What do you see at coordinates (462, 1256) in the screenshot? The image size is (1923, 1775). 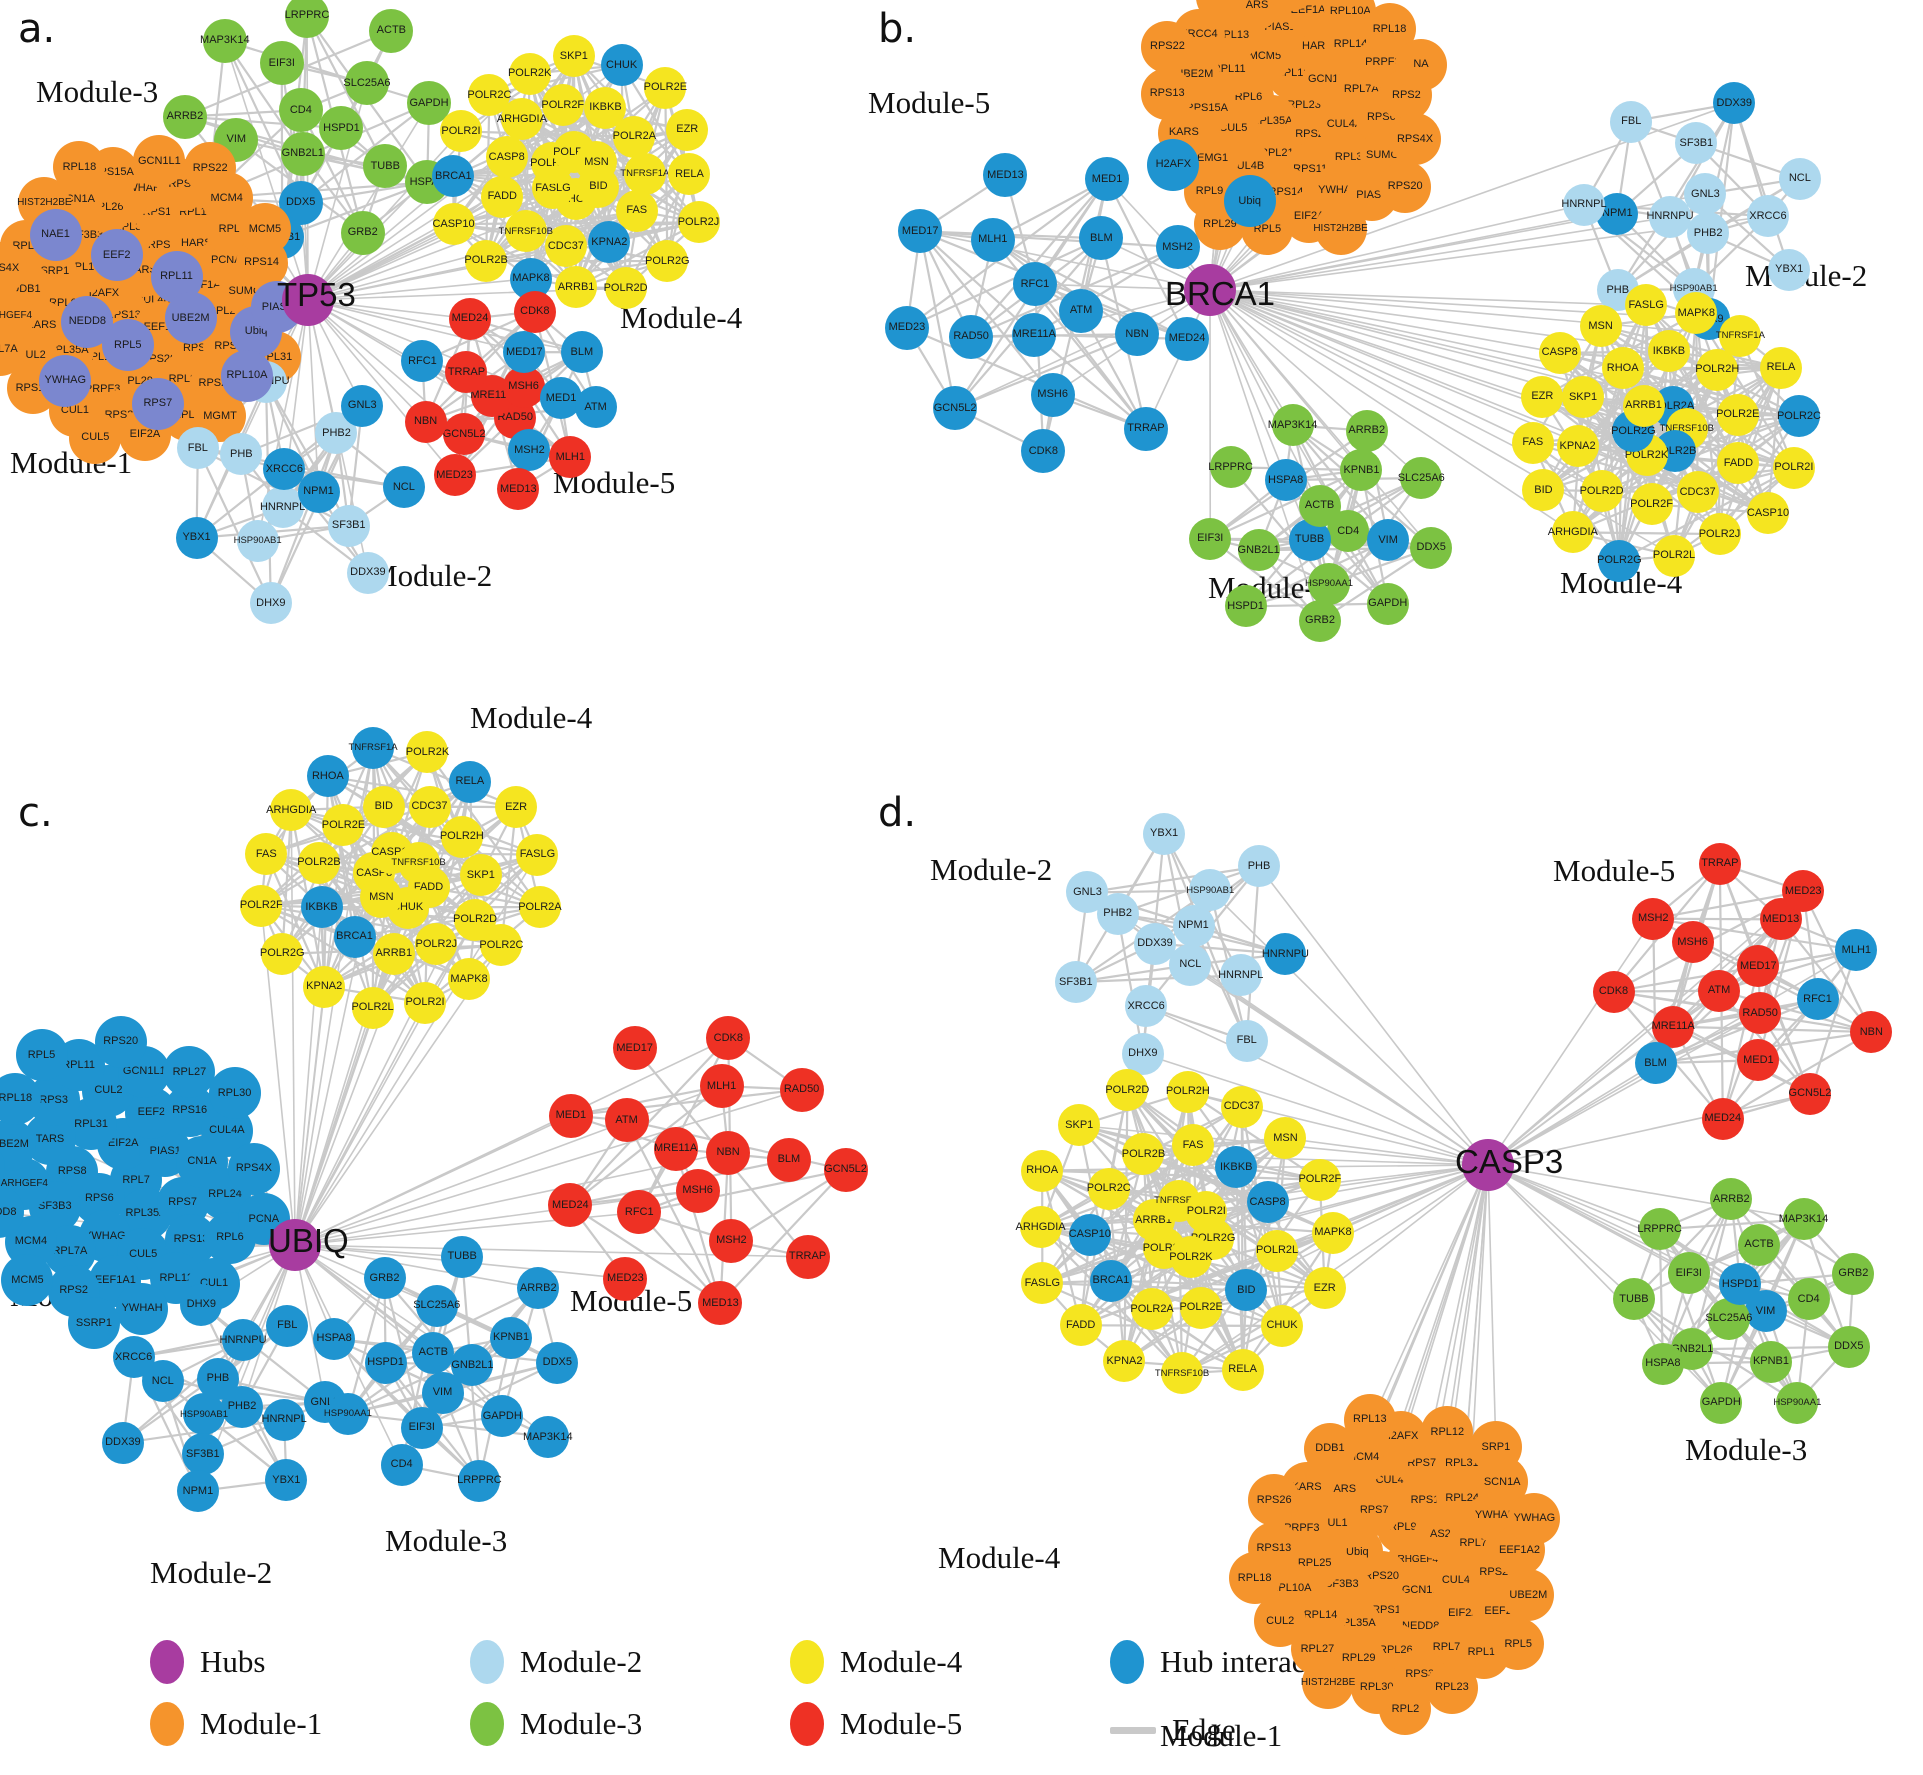 I see `panel-c-module-3-node-tubb: TUBB` at bounding box center [462, 1256].